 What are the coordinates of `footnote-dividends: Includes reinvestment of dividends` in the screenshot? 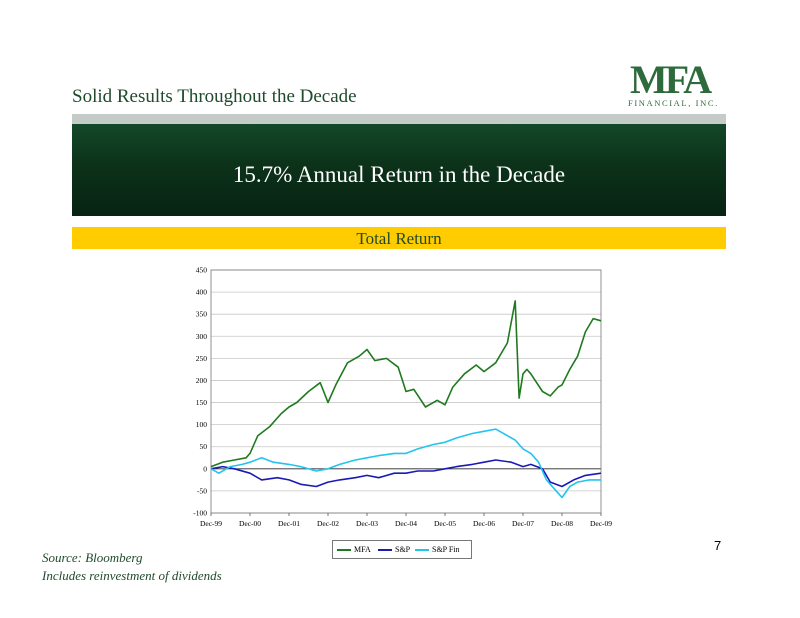 It's located at (132, 575).